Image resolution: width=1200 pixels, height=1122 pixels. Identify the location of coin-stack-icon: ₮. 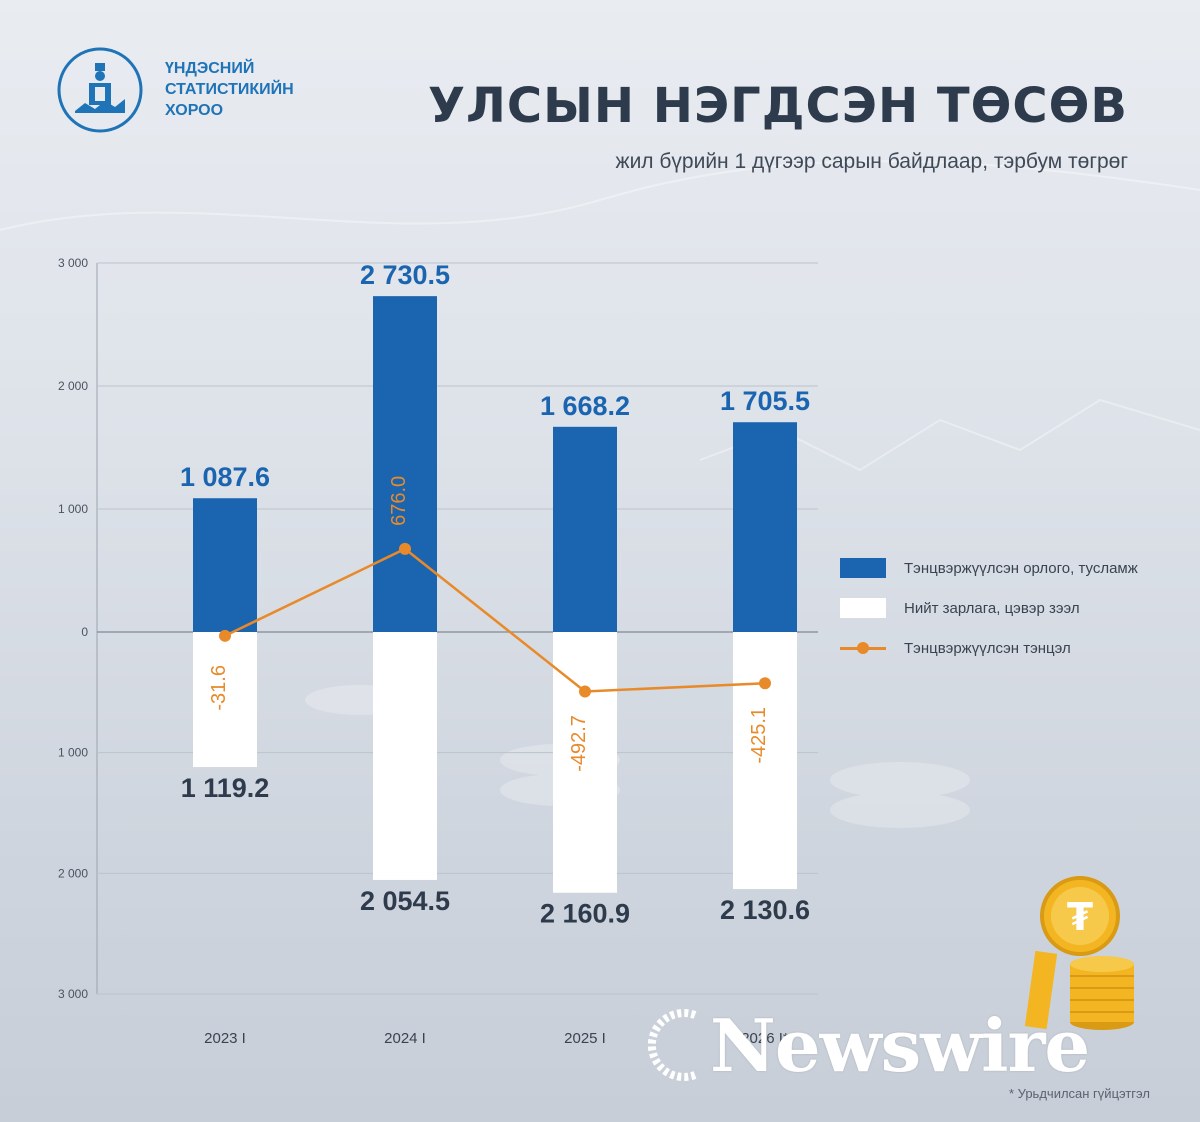
(1079, 953).